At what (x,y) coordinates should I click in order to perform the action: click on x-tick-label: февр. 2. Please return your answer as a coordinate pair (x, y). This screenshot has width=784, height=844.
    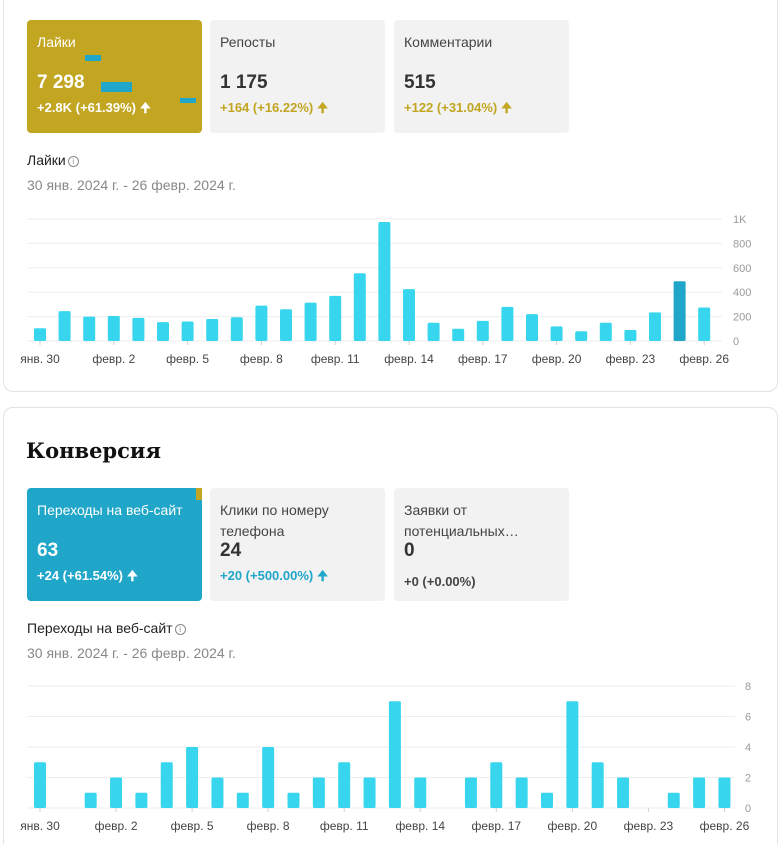
    Looking at the image, I should click on (116, 826).